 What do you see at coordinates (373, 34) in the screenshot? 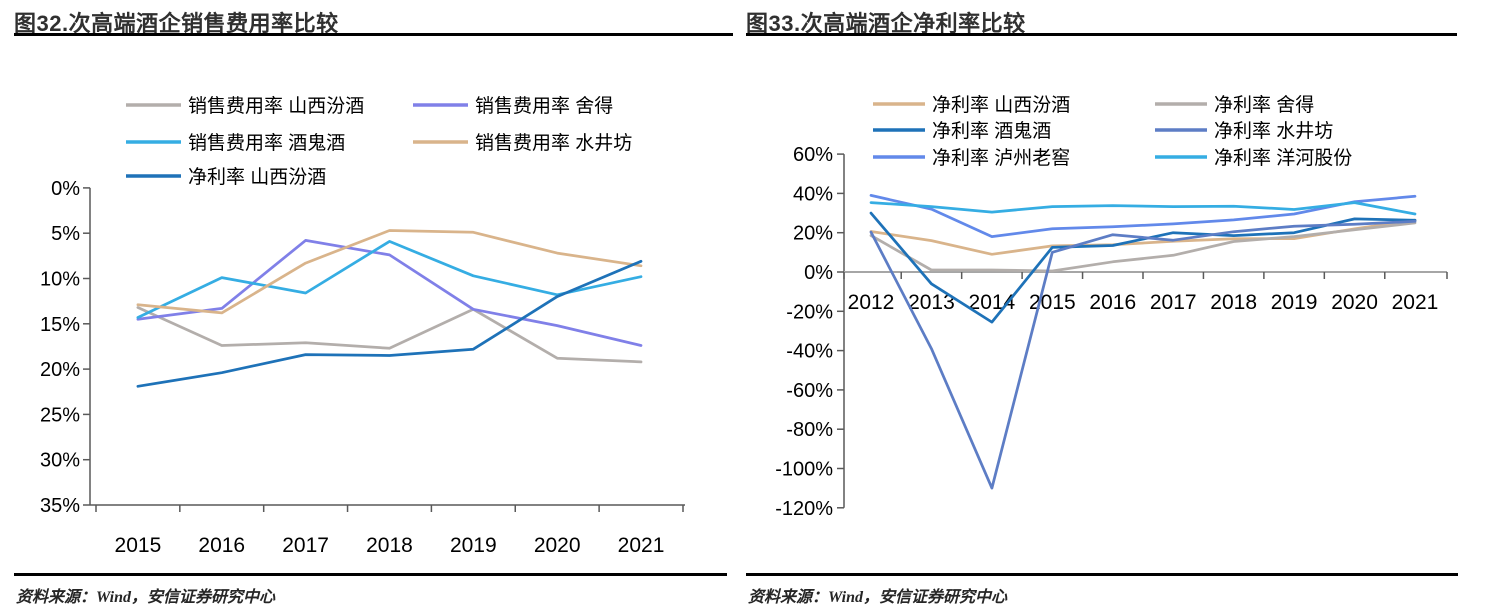
I see `figure-32-title-underline` at bounding box center [373, 34].